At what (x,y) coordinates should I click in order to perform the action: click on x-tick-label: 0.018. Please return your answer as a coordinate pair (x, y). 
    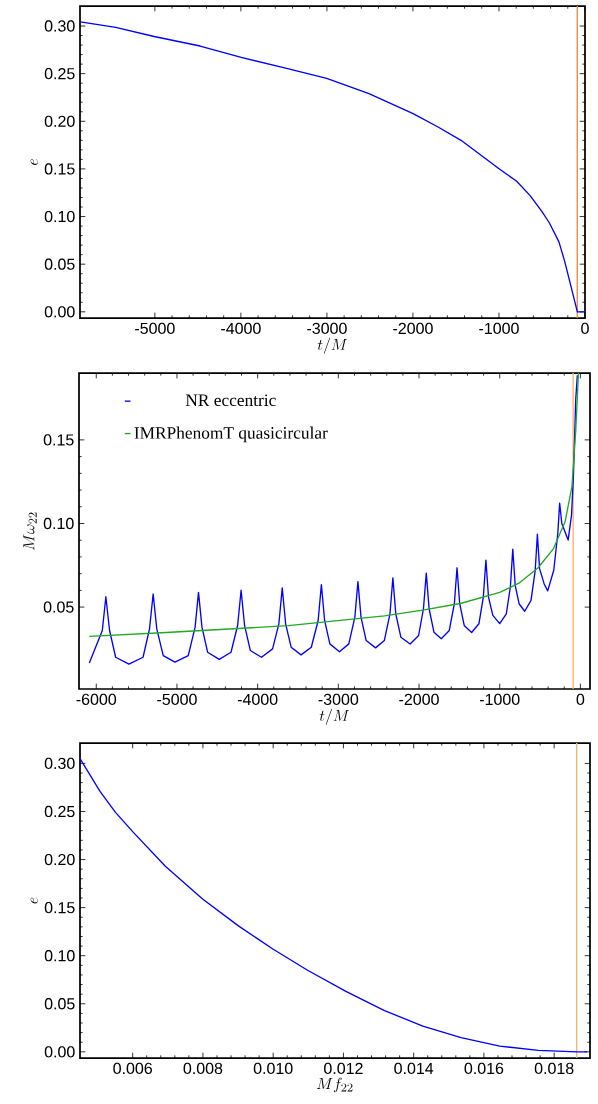
    Looking at the image, I should click on (554, 1068).